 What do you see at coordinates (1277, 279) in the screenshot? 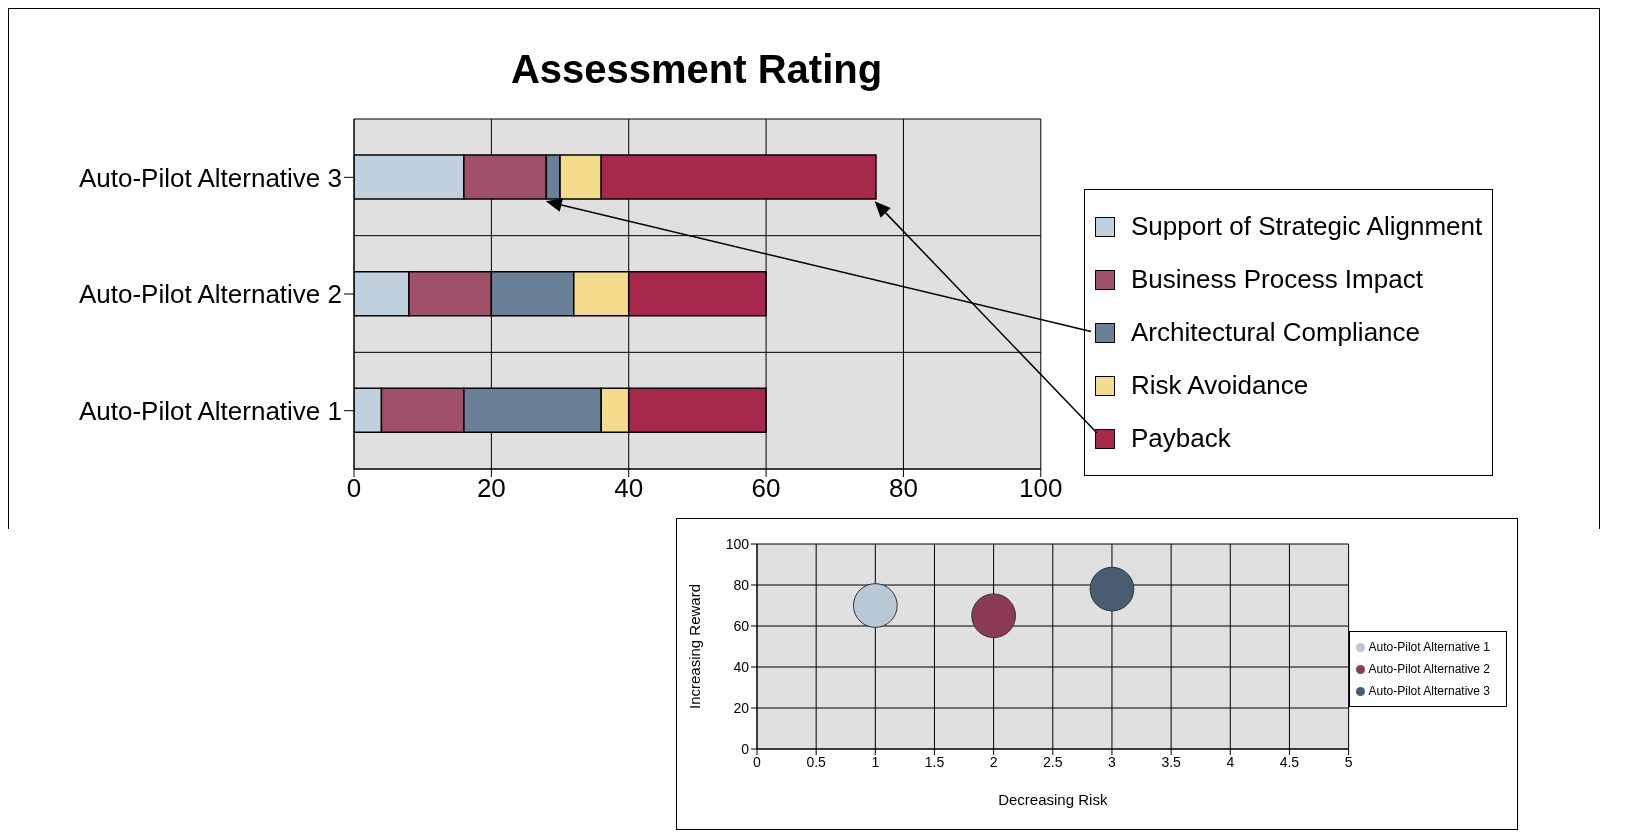
I see `legend-label: Business Process Impact` at bounding box center [1277, 279].